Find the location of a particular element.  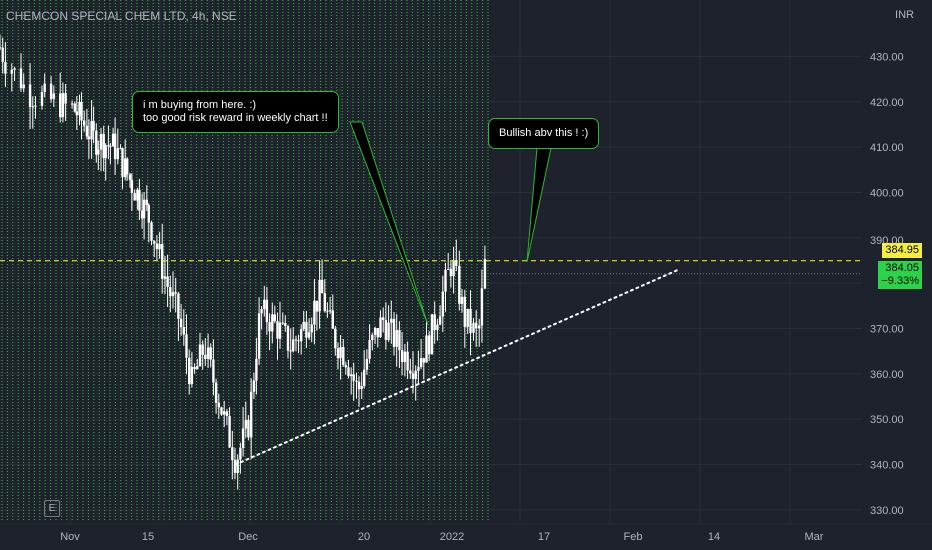

x-axis-tick-label: 17 is located at coordinates (544, 537).